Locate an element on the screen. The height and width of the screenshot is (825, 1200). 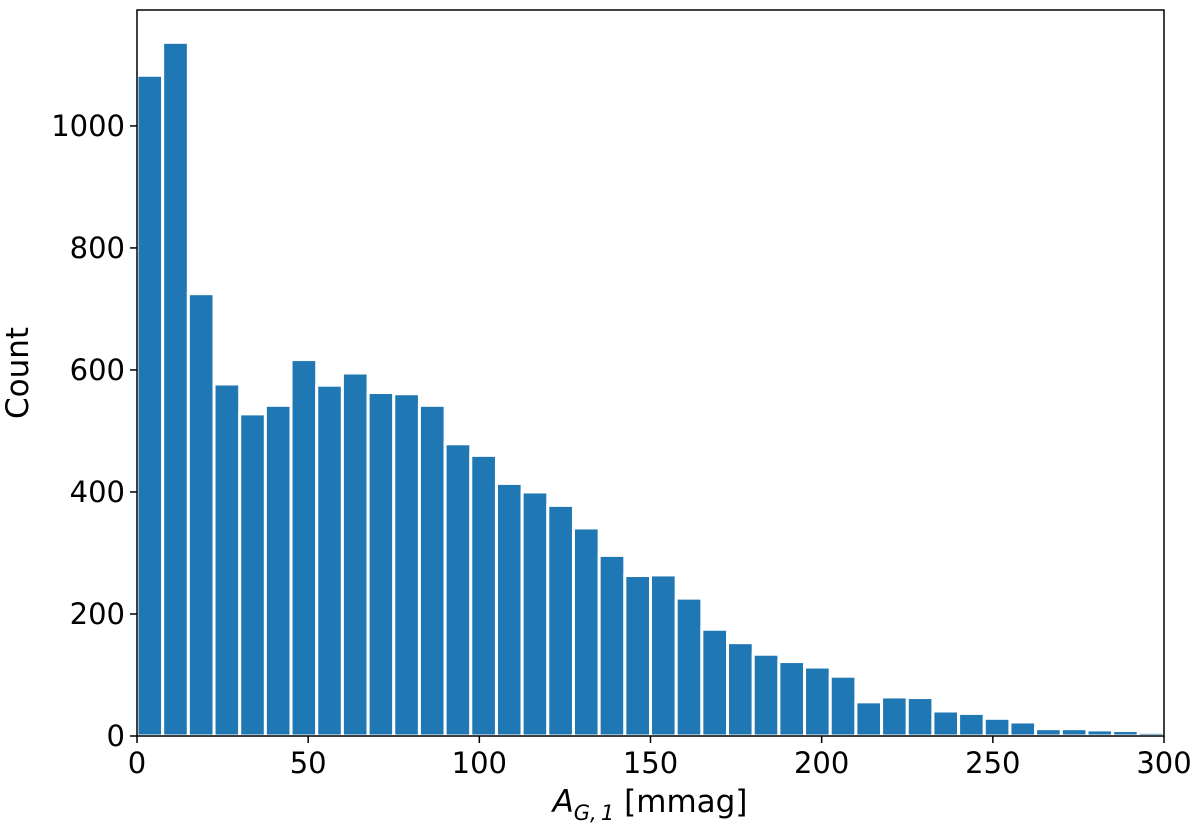
y-tick-label: 0 is located at coordinates (116, 736).